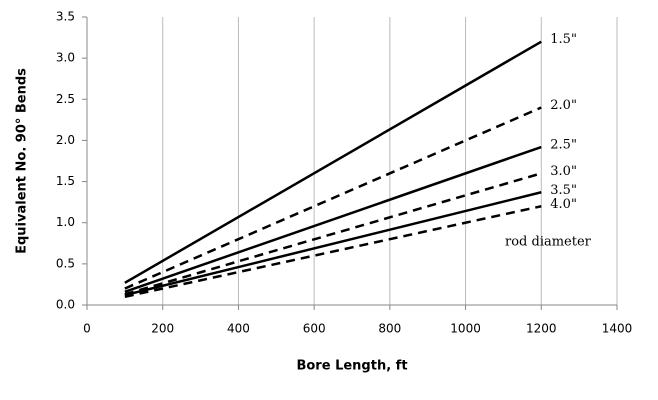 The width and height of the screenshot is (658, 400). What do you see at coordinates (351, 366) in the screenshot?
I see `x-axis-label: Bore Length, ft` at bounding box center [351, 366].